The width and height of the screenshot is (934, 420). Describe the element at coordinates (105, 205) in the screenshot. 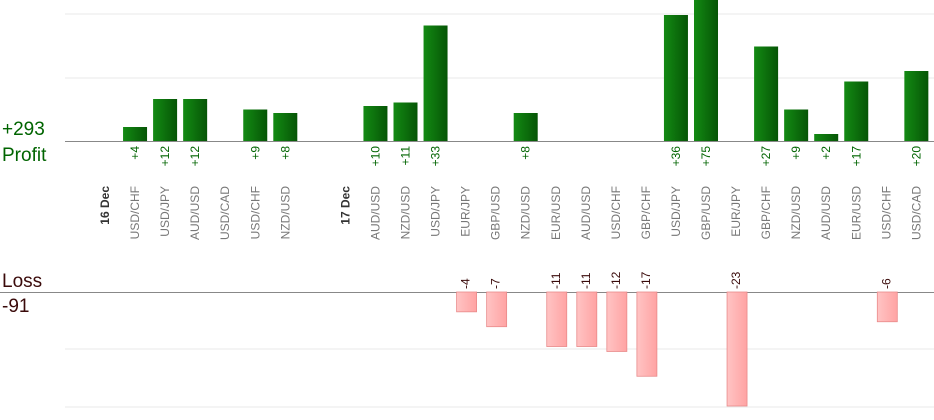

I see `date-label: 16 Dec` at that location.